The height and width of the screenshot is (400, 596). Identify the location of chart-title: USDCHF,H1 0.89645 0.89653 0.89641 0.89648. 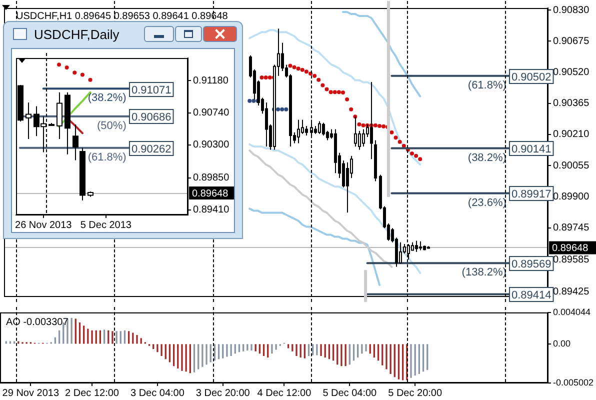
(122, 16).